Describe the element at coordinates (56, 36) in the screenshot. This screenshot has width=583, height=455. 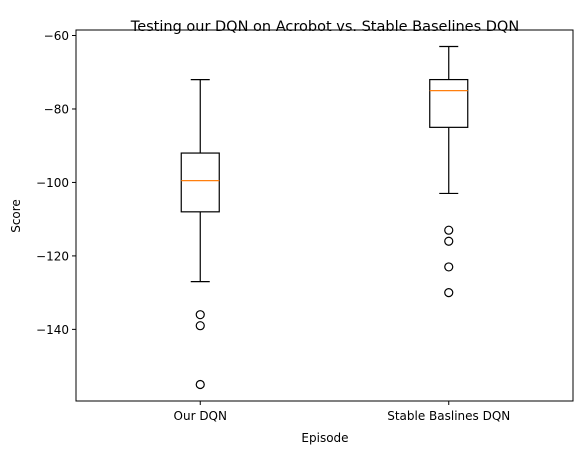
I see `y-tick-label: −60` at that location.